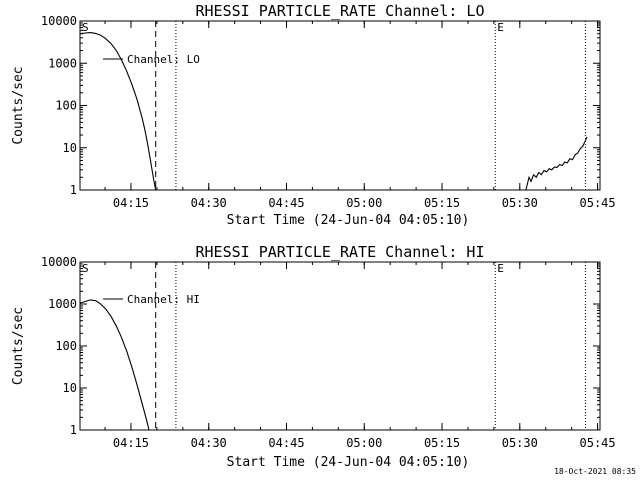 Image resolution: width=640 pixels, height=480 pixels. Describe the element at coordinates (163, 59) in the screenshot. I see `legend-label: Channel: LO` at that location.